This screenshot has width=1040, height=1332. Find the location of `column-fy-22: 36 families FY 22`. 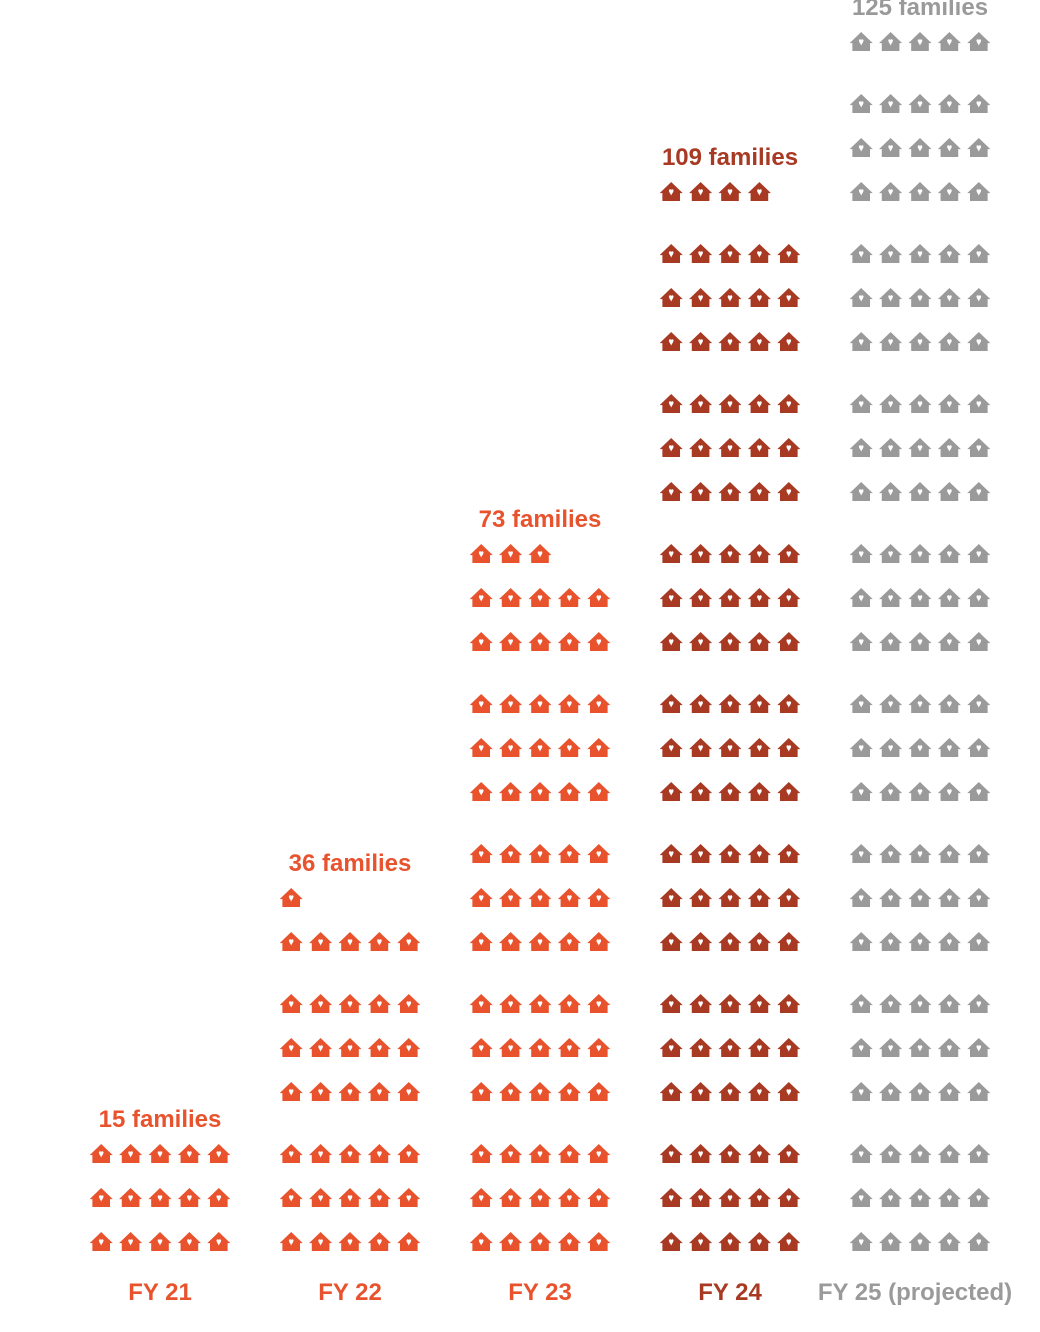

column-fy-22: 36 families FY 22 is located at coordinates (350, 1078).